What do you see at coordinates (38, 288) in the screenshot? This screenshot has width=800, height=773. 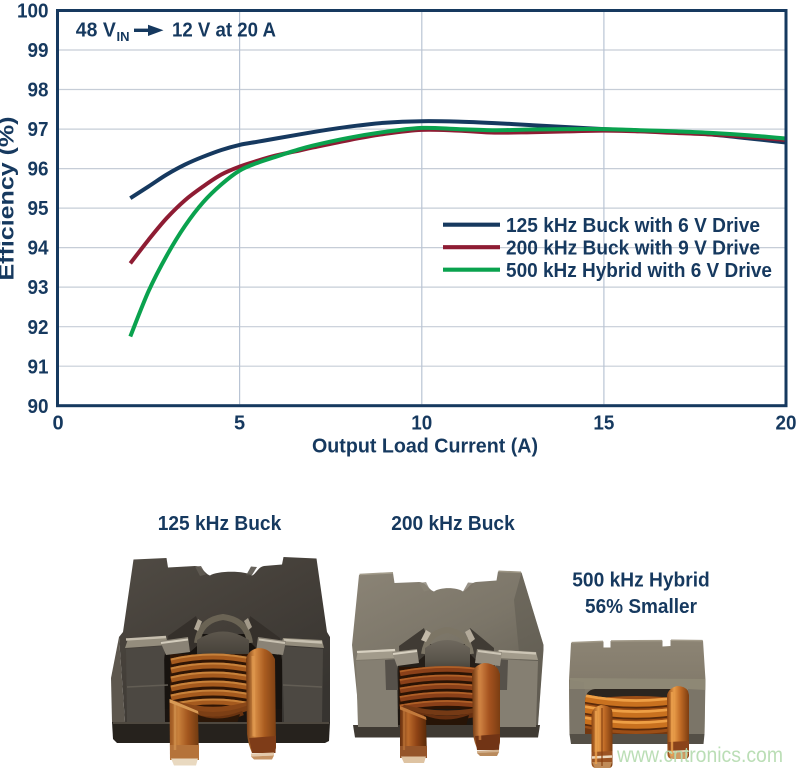 I see `svg-text: 93` at bounding box center [38, 288].